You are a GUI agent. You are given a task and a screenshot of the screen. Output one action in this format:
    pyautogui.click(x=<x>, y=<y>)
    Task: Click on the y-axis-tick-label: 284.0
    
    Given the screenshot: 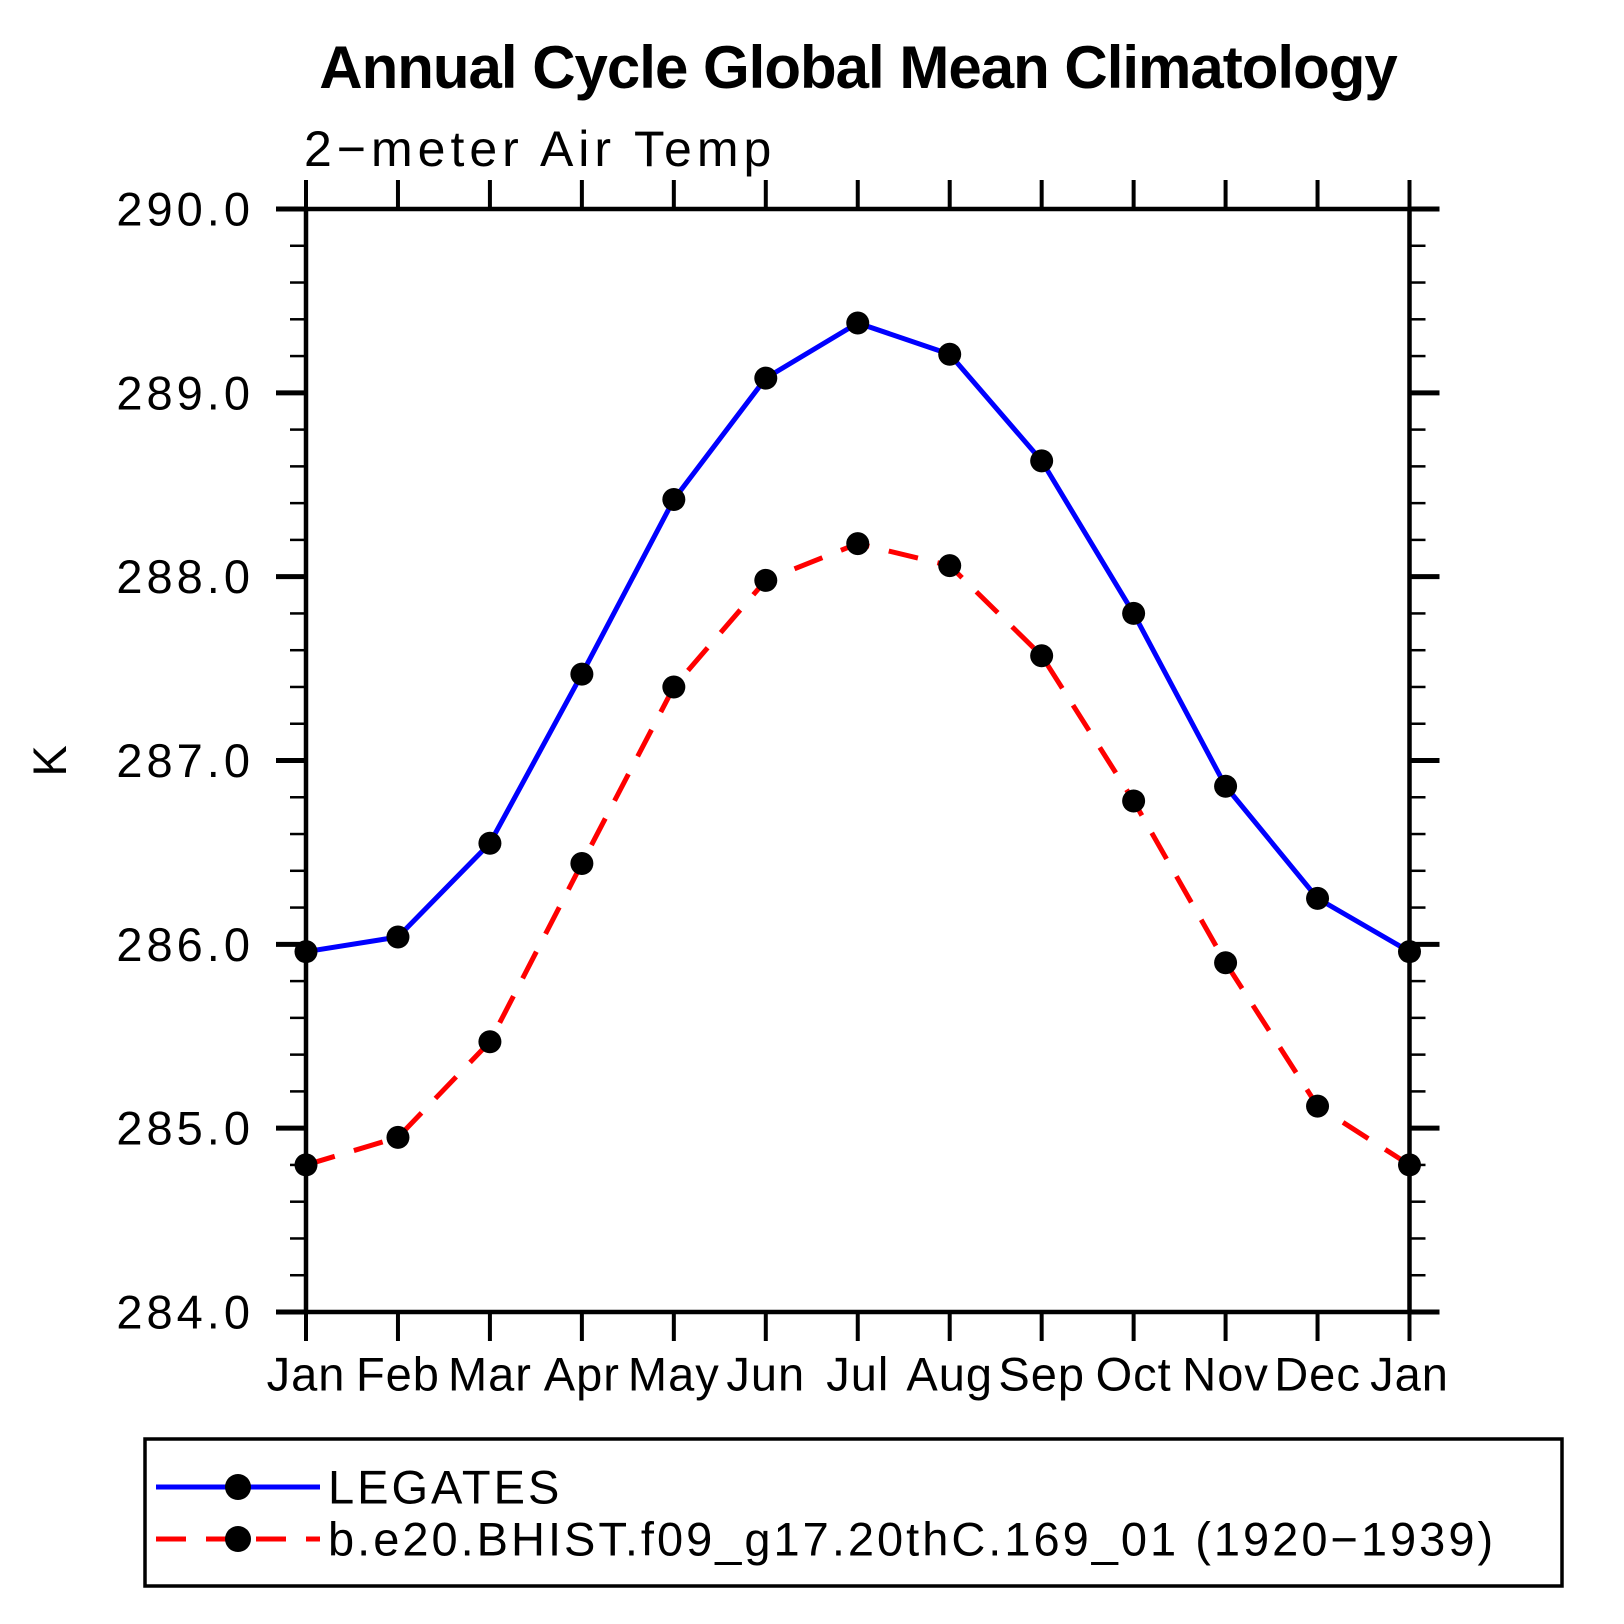 What is the action you would take?
    pyautogui.click(x=185, y=1312)
    